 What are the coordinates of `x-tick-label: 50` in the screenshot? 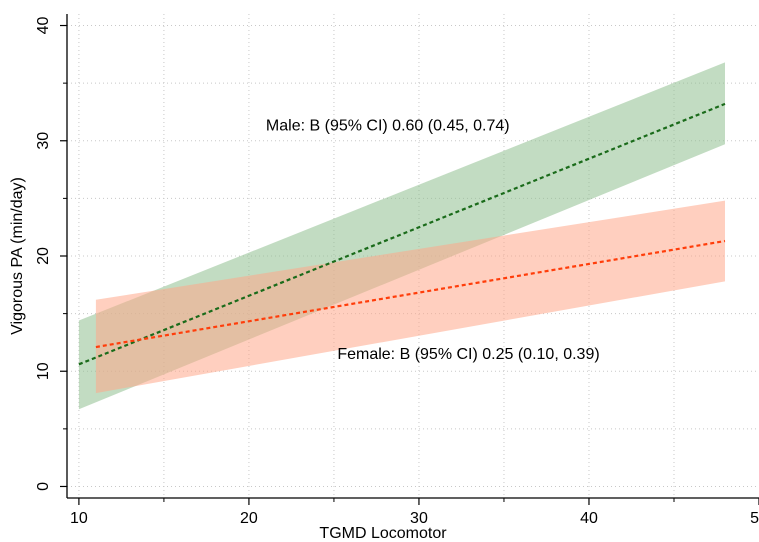 It's located at (754, 518).